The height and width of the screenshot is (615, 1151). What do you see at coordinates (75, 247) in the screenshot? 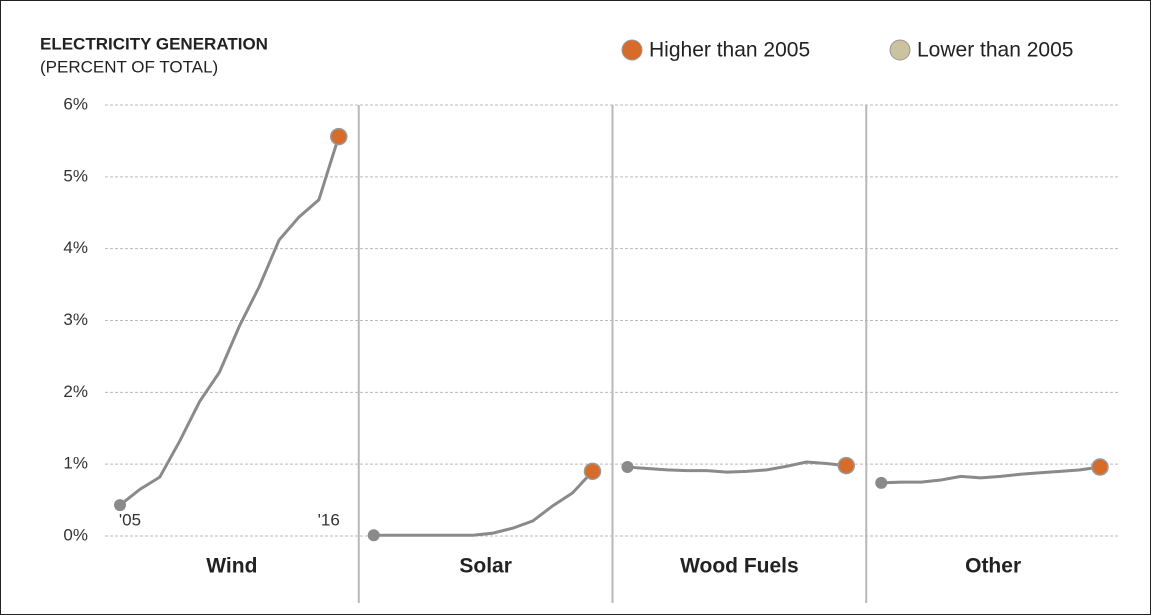
I see `y-tick-label: 4%` at bounding box center [75, 247].